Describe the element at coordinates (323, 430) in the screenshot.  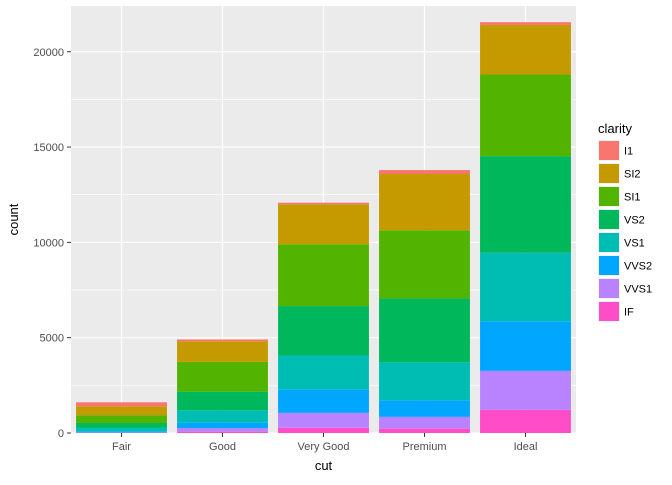
I see `bar-segment-if-very-good` at that location.